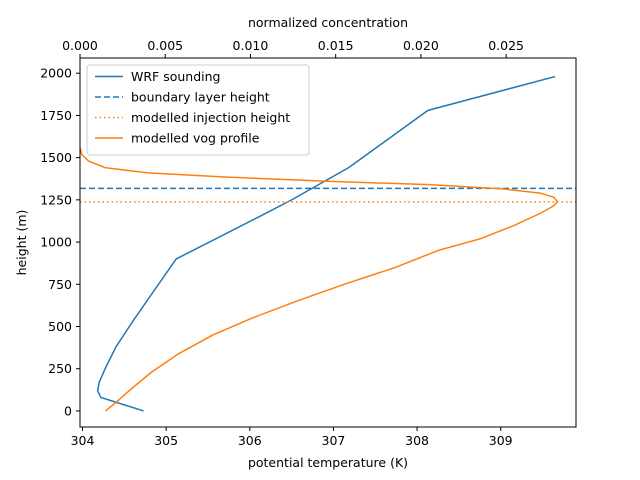  What do you see at coordinates (56, 157) in the screenshot?
I see `y-tick-label: 1500` at bounding box center [56, 157].